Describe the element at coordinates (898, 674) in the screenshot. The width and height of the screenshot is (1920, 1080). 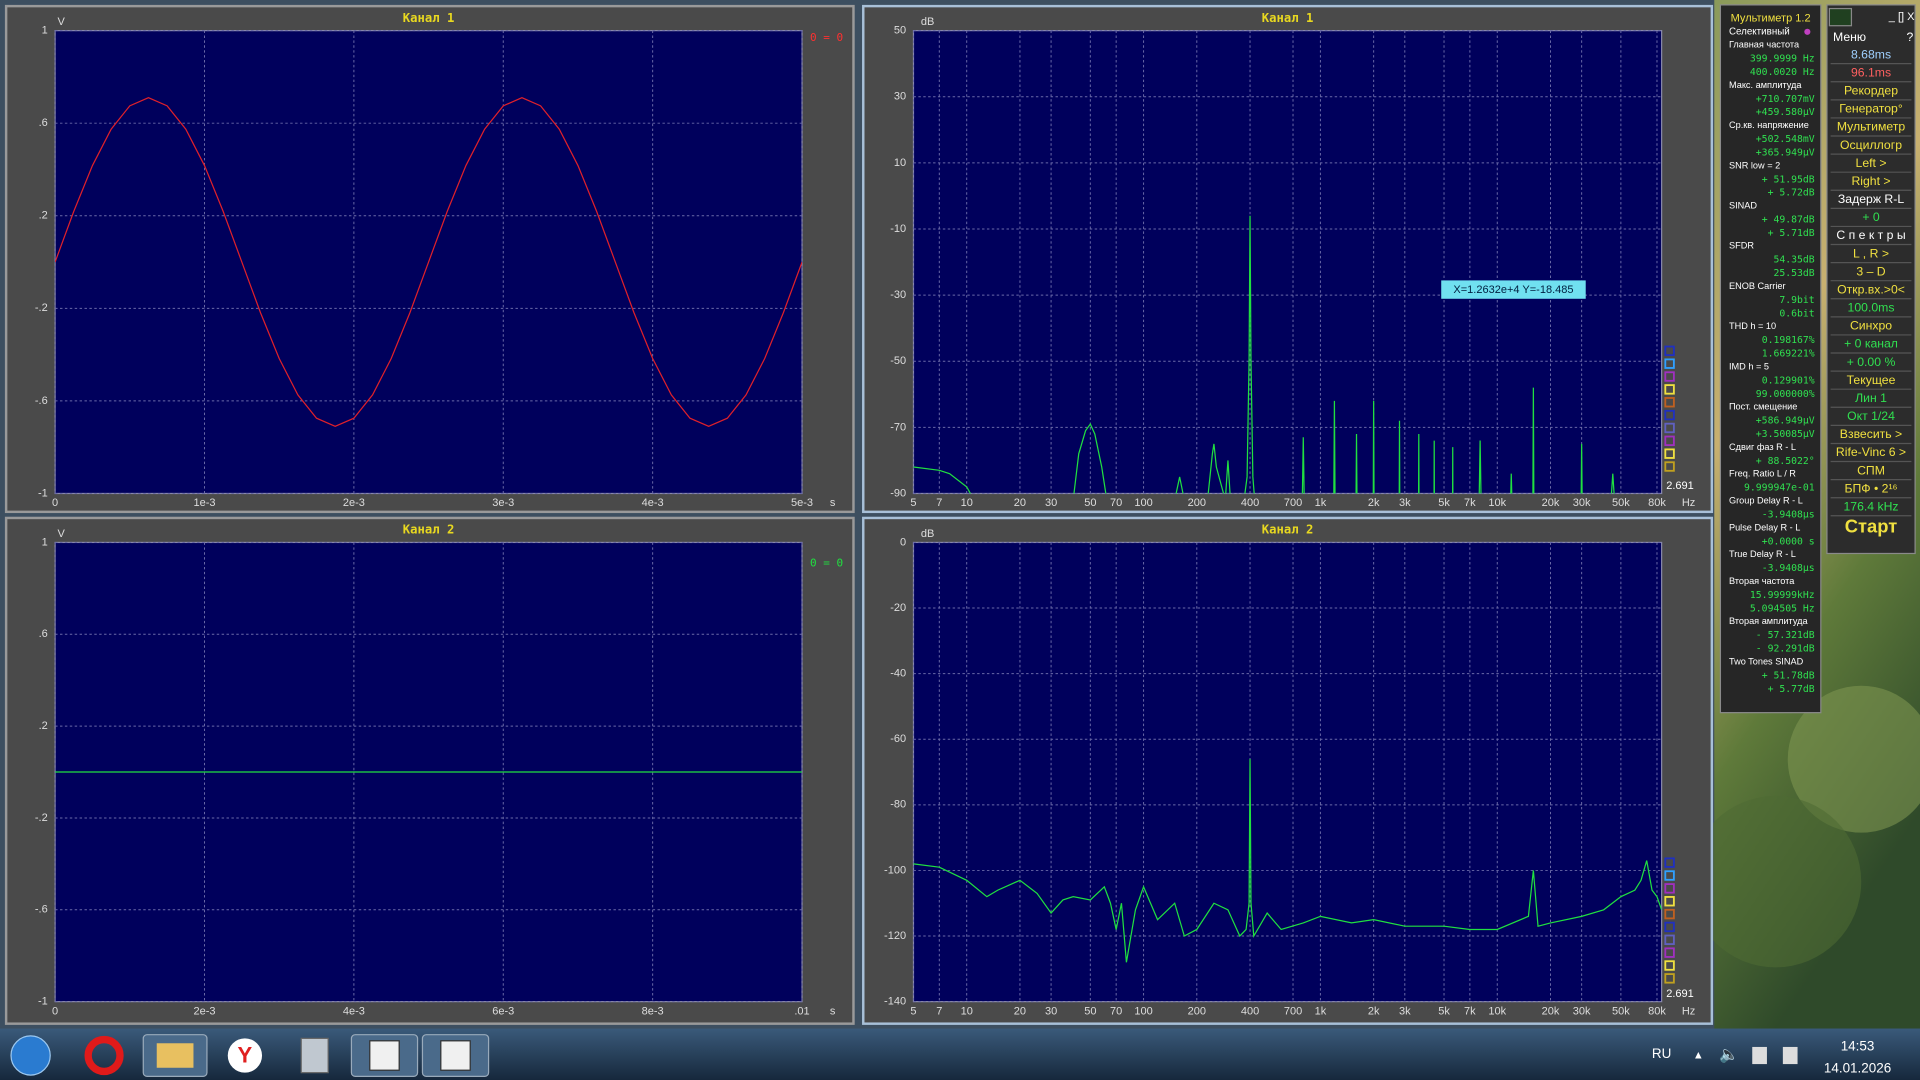
I see `y-tick-label: -40` at that location.